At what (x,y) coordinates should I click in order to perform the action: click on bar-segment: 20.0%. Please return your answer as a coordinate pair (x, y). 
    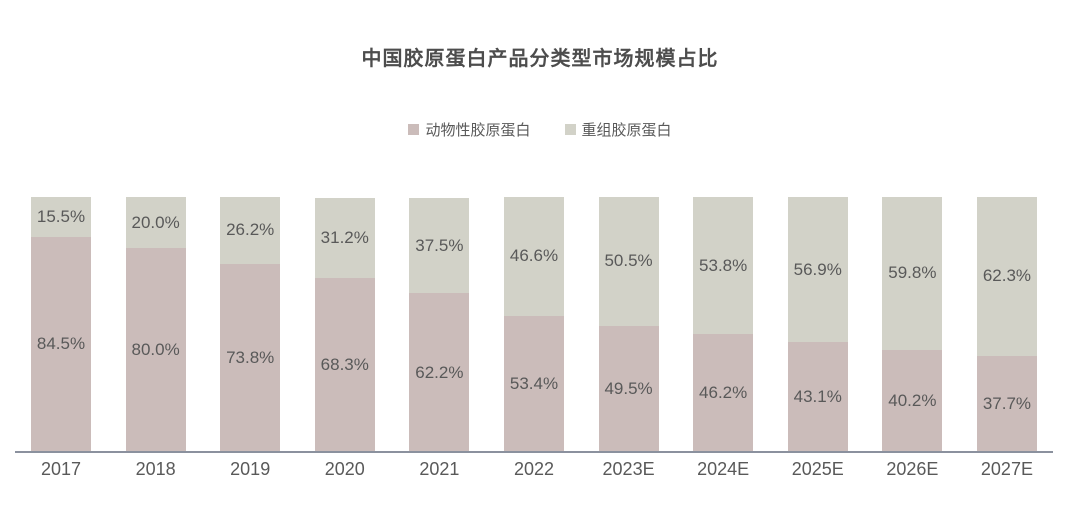
    Looking at the image, I should click on (155, 222).